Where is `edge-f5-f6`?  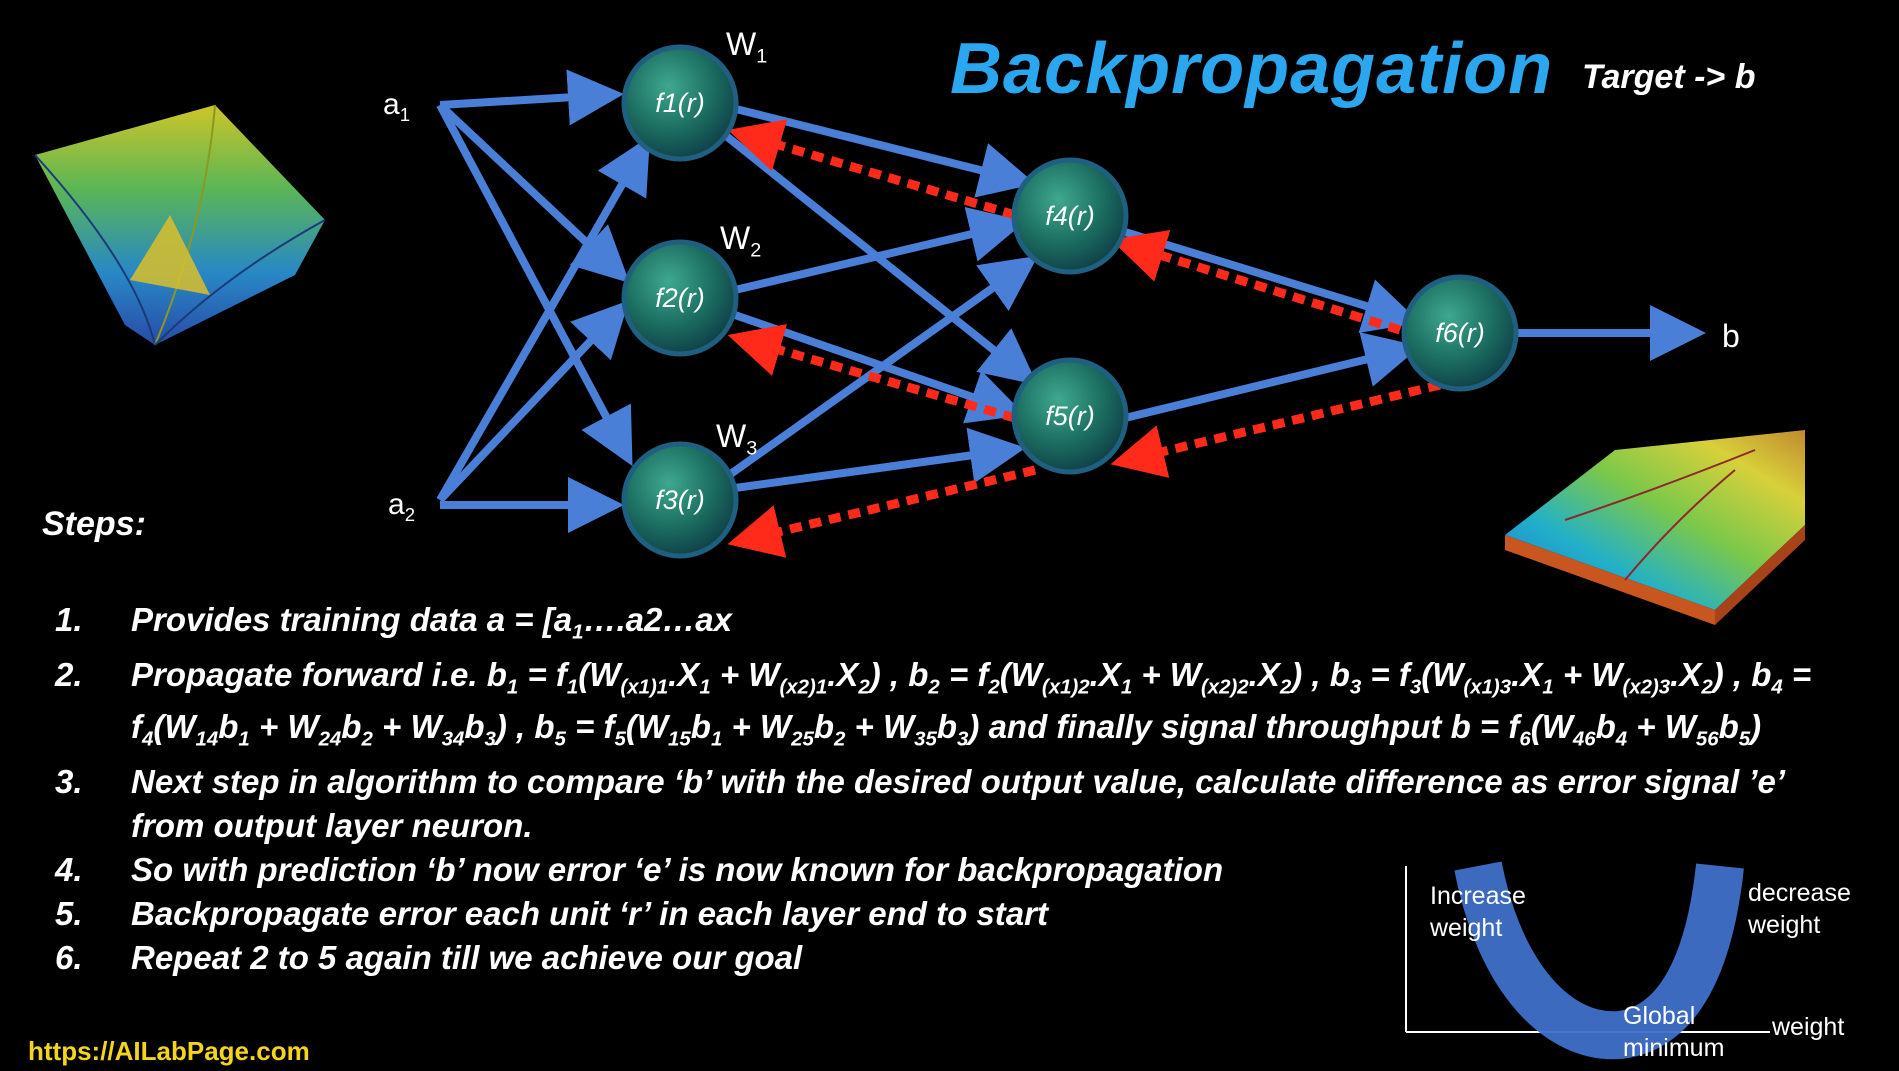 edge-f5-f6 is located at coordinates (1272, 377).